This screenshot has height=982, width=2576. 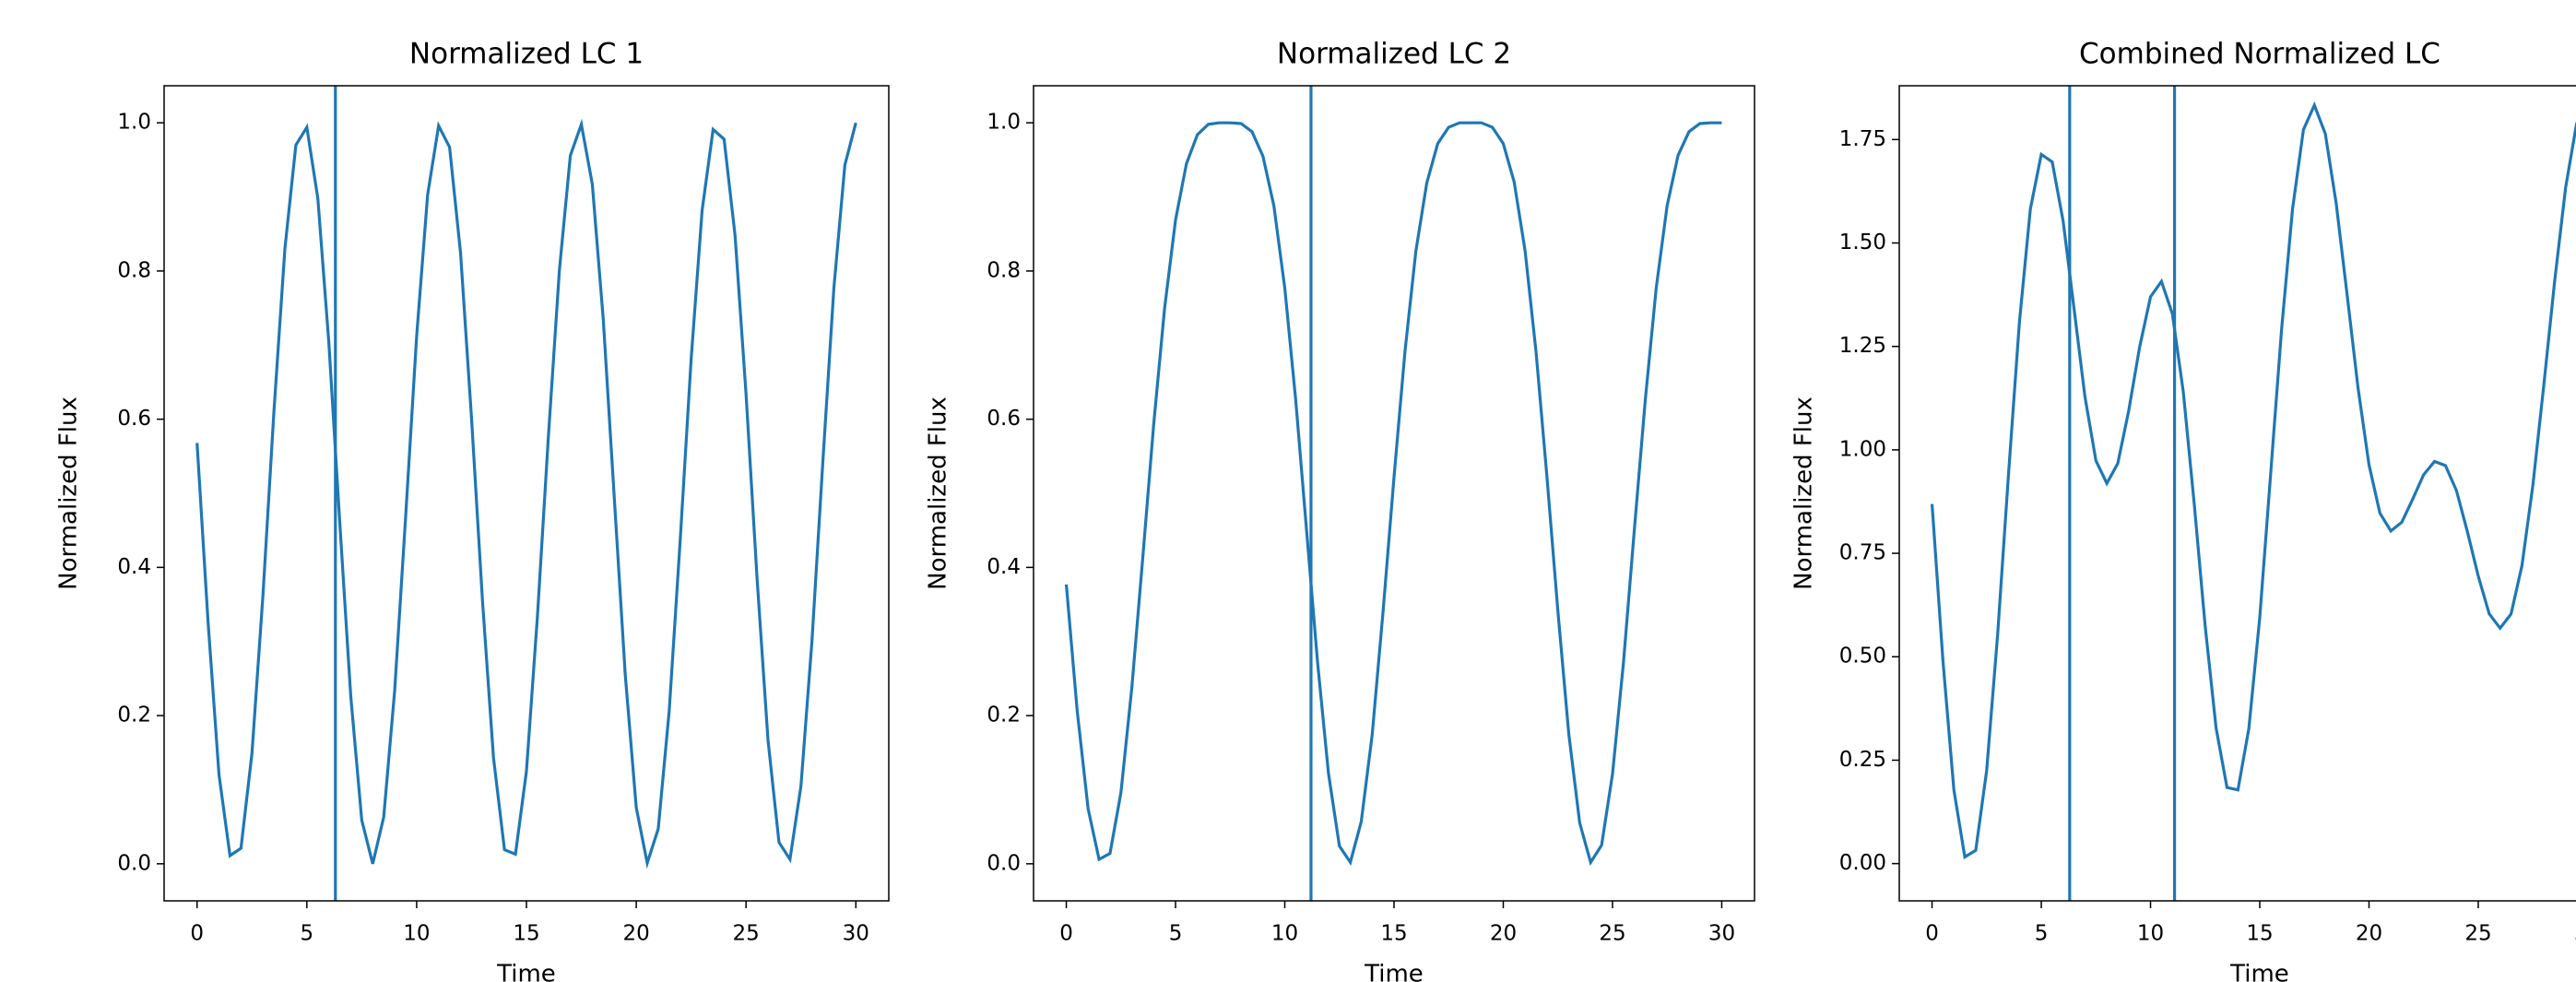 What do you see at coordinates (1862, 760) in the screenshot?
I see `y-tick-label: 0.25` at bounding box center [1862, 760].